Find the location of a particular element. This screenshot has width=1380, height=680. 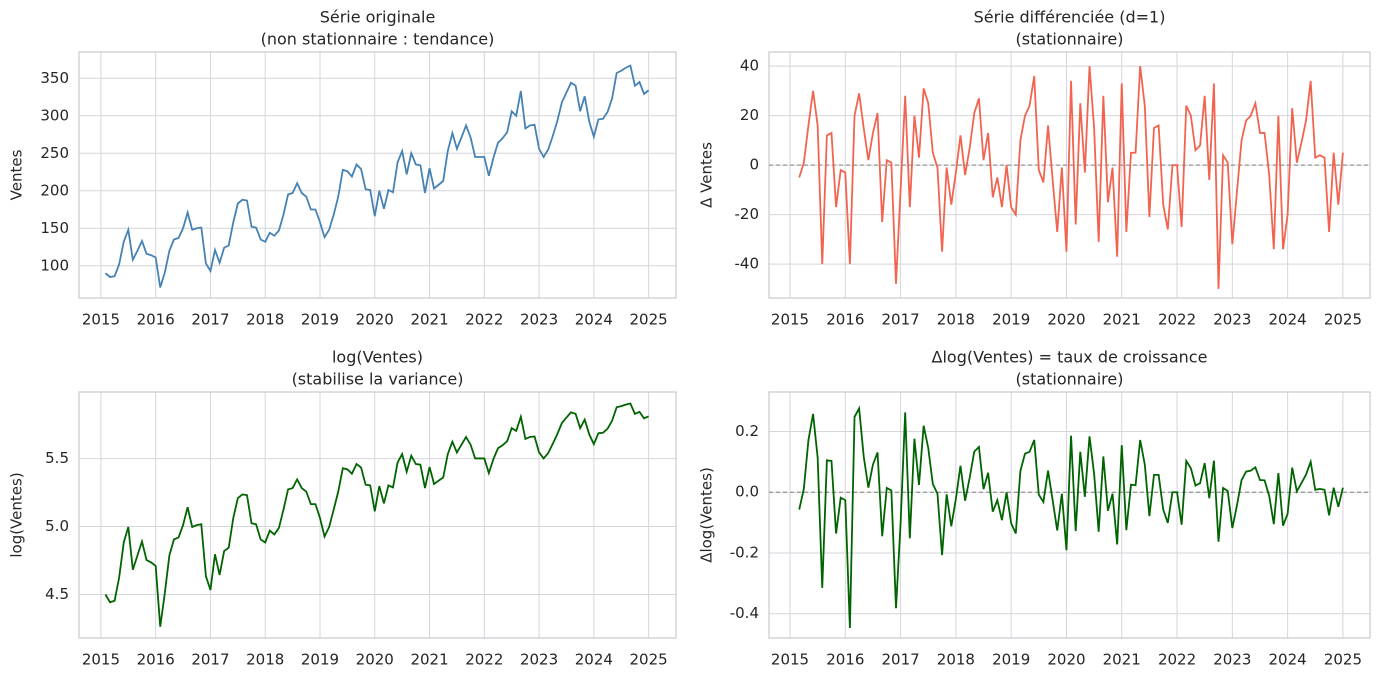

y-tick-label: 0.2 is located at coordinates (747, 431).